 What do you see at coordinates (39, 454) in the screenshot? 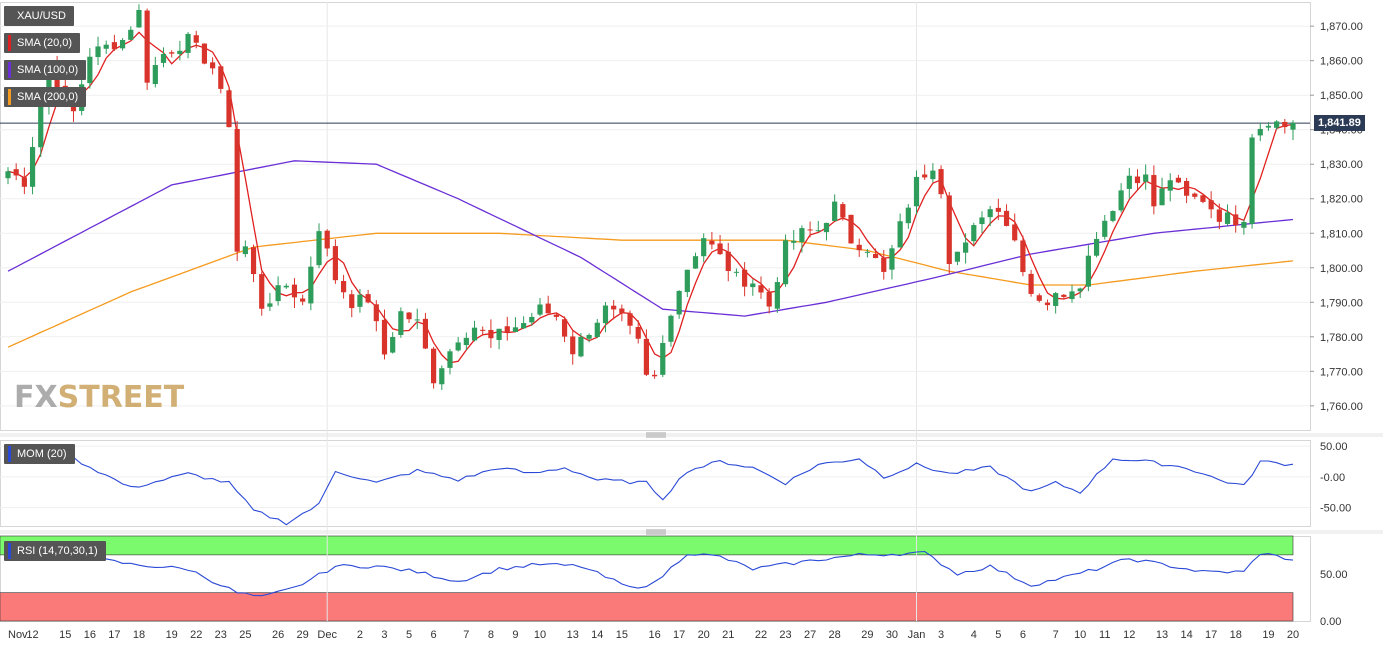
I see `mom-tag: MOM (20)` at bounding box center [39, 454].